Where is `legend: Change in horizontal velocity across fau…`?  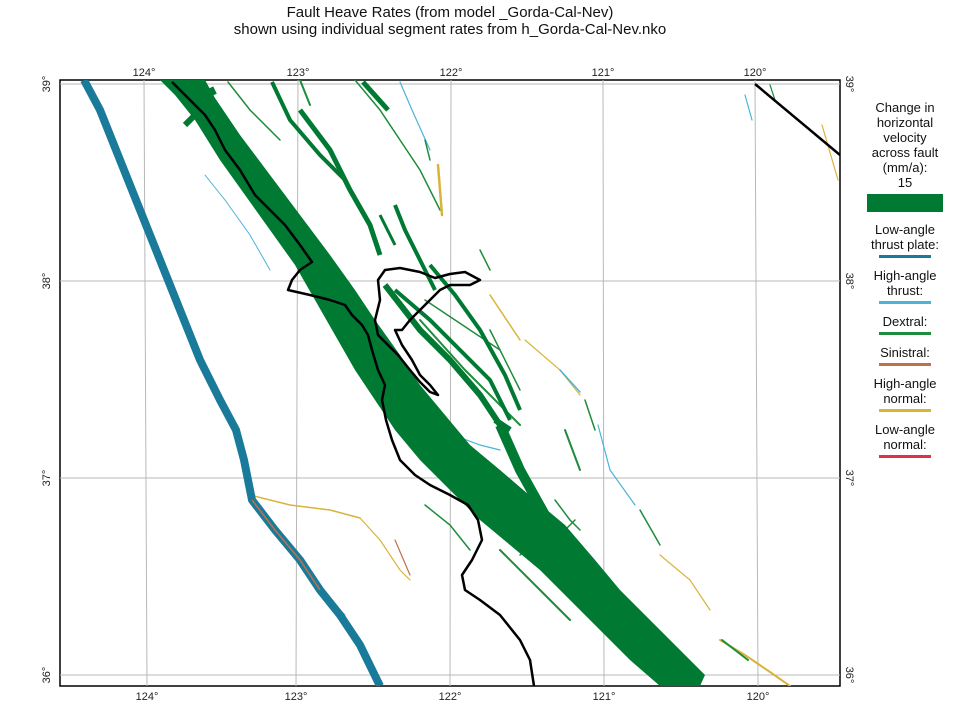 legend: Change in horizontal velocity across fau… is located at coordinates (905, 279).